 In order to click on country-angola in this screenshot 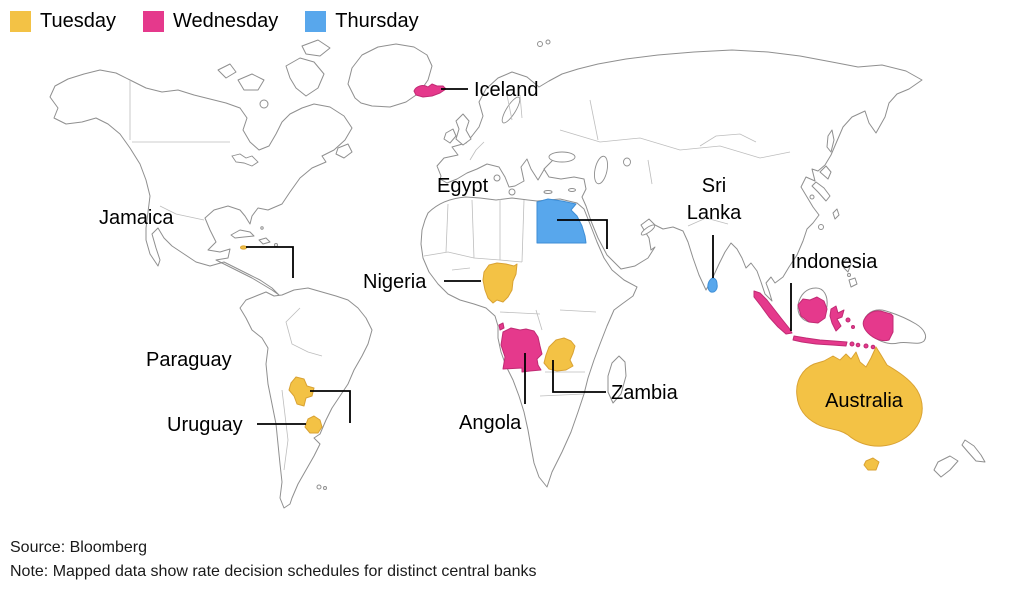, I will do `click(521, 350)`.